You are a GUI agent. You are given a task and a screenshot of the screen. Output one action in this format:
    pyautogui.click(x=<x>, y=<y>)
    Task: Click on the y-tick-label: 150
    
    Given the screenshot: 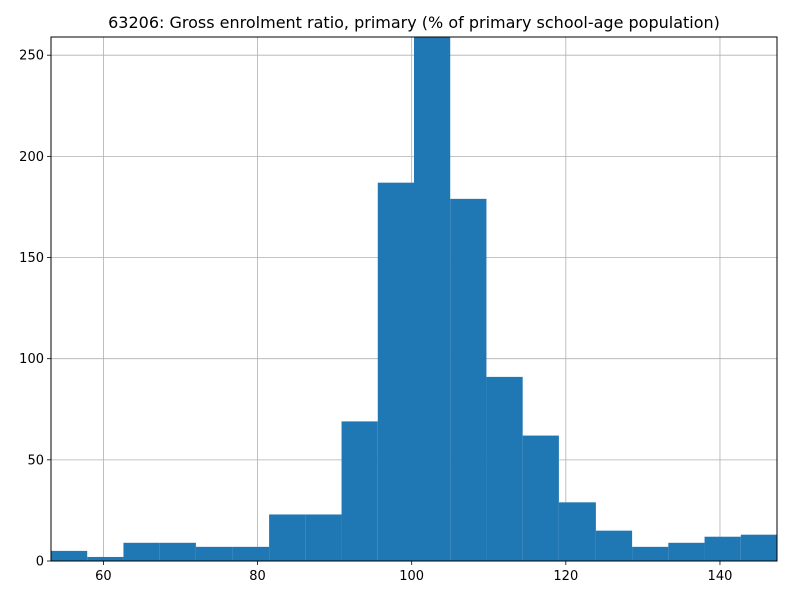 What is the action you would take?
    pyautogui.click(x=31, y=258)
    